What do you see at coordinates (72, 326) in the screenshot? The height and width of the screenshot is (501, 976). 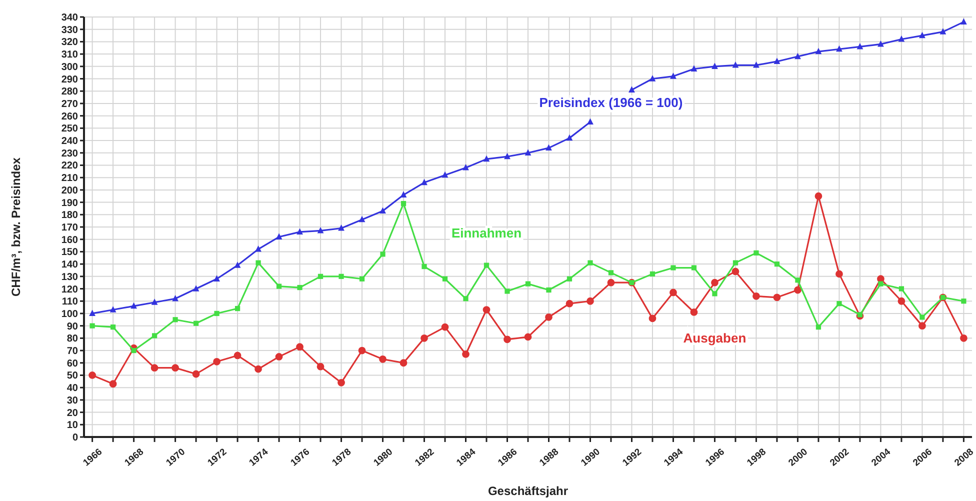 I see `y-tick-label: 90` at bounding box center [72, 326].